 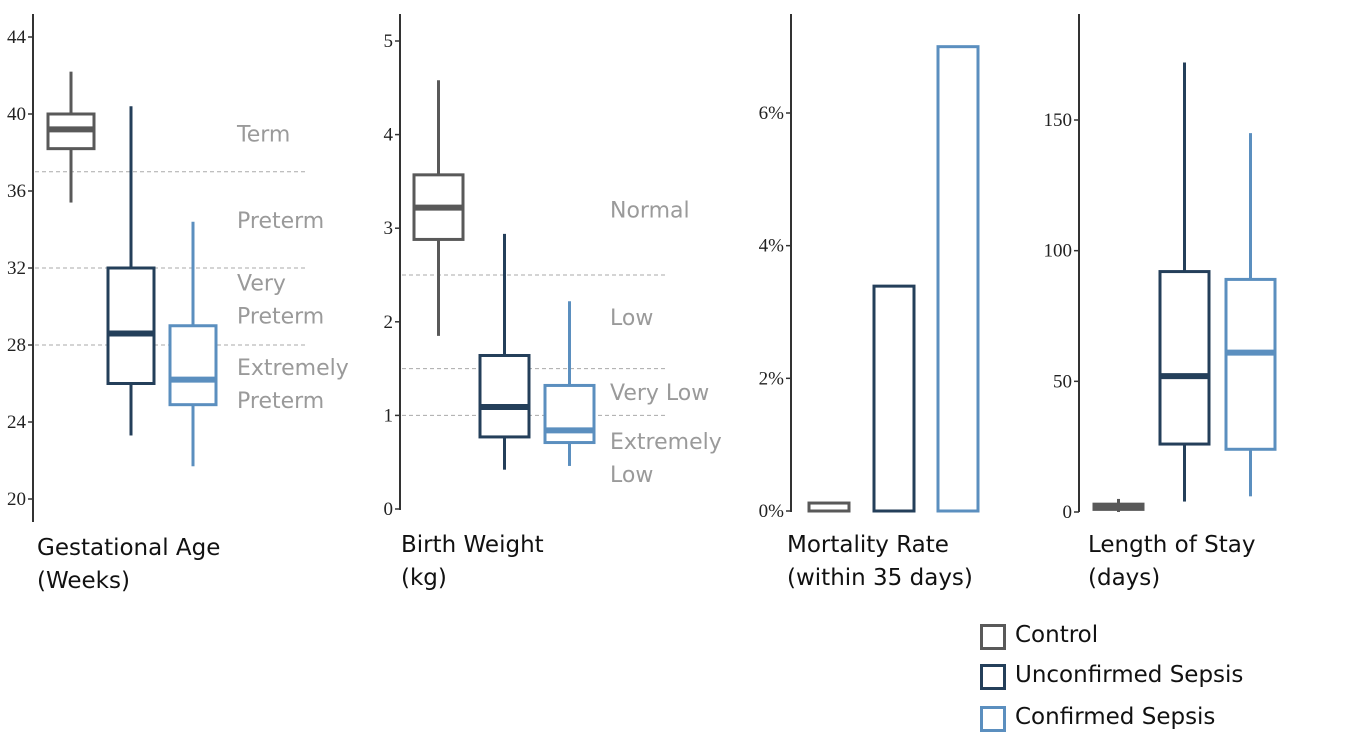 I want to click on panel-title: Gestational Age, so click(x=128, y=548).